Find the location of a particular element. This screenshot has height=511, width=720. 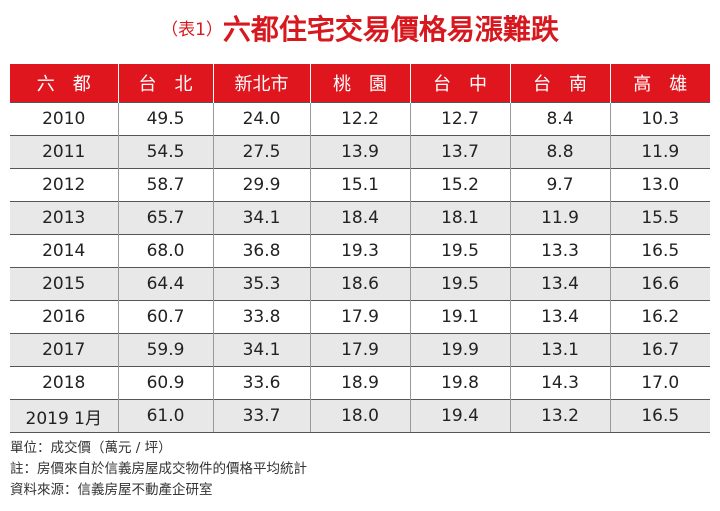

table-row: 2012 58.7 29.9 15.1 15.2 9.7 13.0 is located at coordinates (360, 185).